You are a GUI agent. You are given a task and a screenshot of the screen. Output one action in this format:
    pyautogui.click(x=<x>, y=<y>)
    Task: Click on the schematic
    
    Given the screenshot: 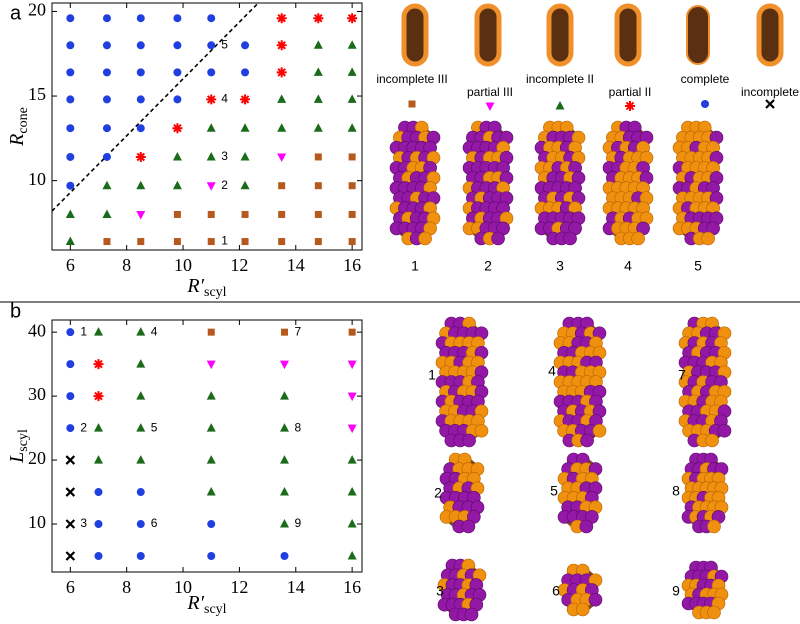 What is the action you would take?
    pyautogui.click(x=770, y=35)
    